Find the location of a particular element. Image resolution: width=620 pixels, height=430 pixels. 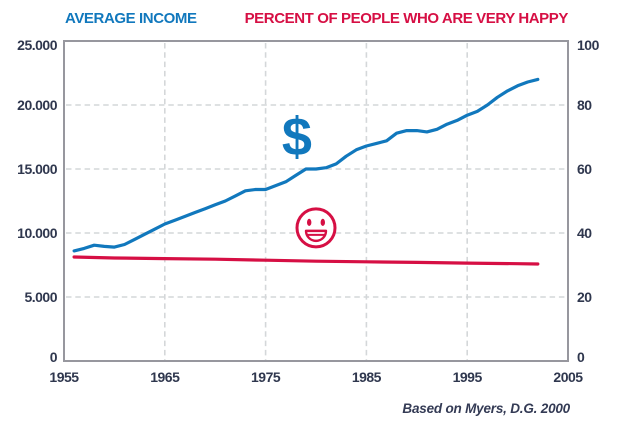

y-axis-left-label: 25.000 is located at coordinates (37, 45).